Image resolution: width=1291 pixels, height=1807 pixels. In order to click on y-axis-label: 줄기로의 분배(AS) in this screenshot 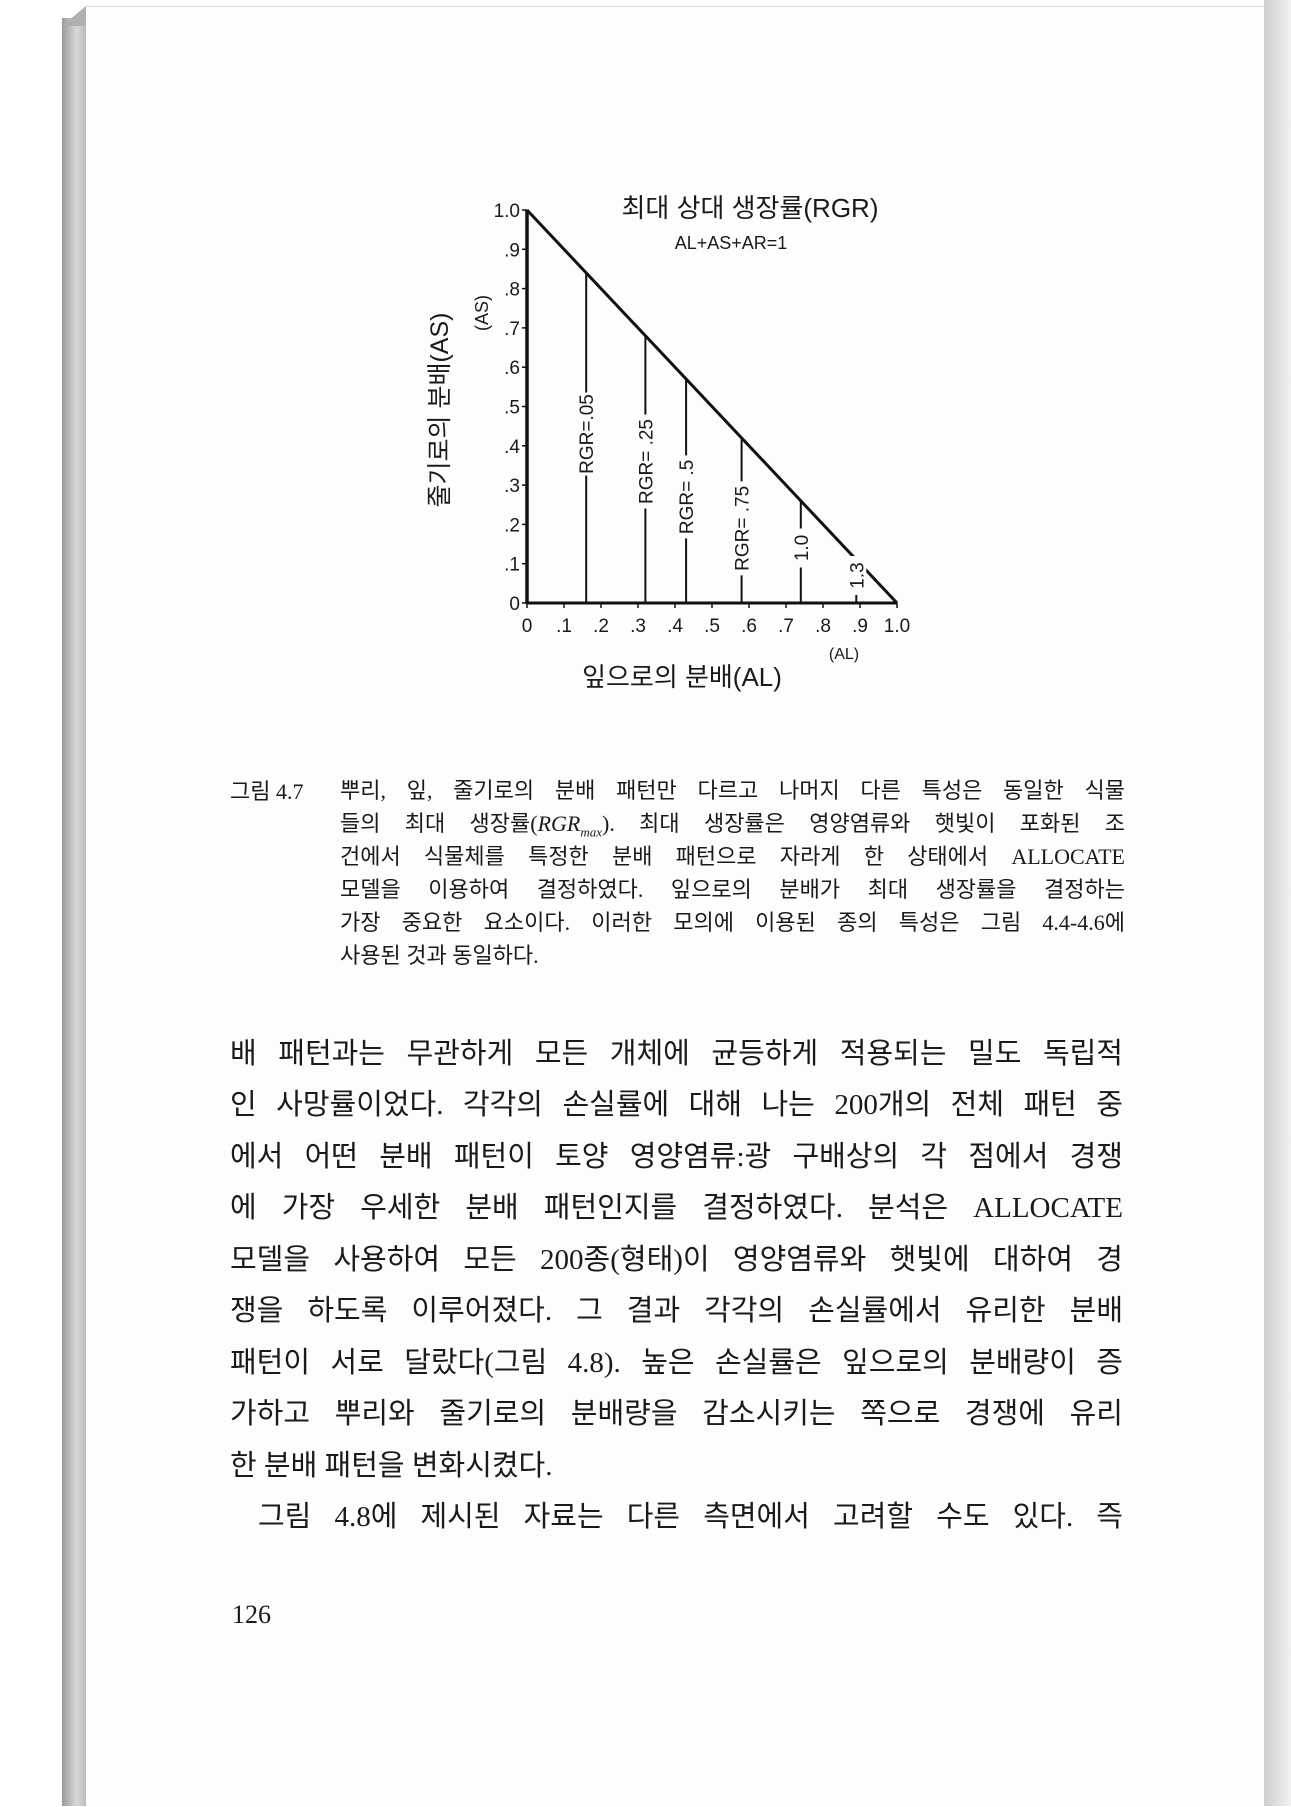, I will do `click(440, 410)`.